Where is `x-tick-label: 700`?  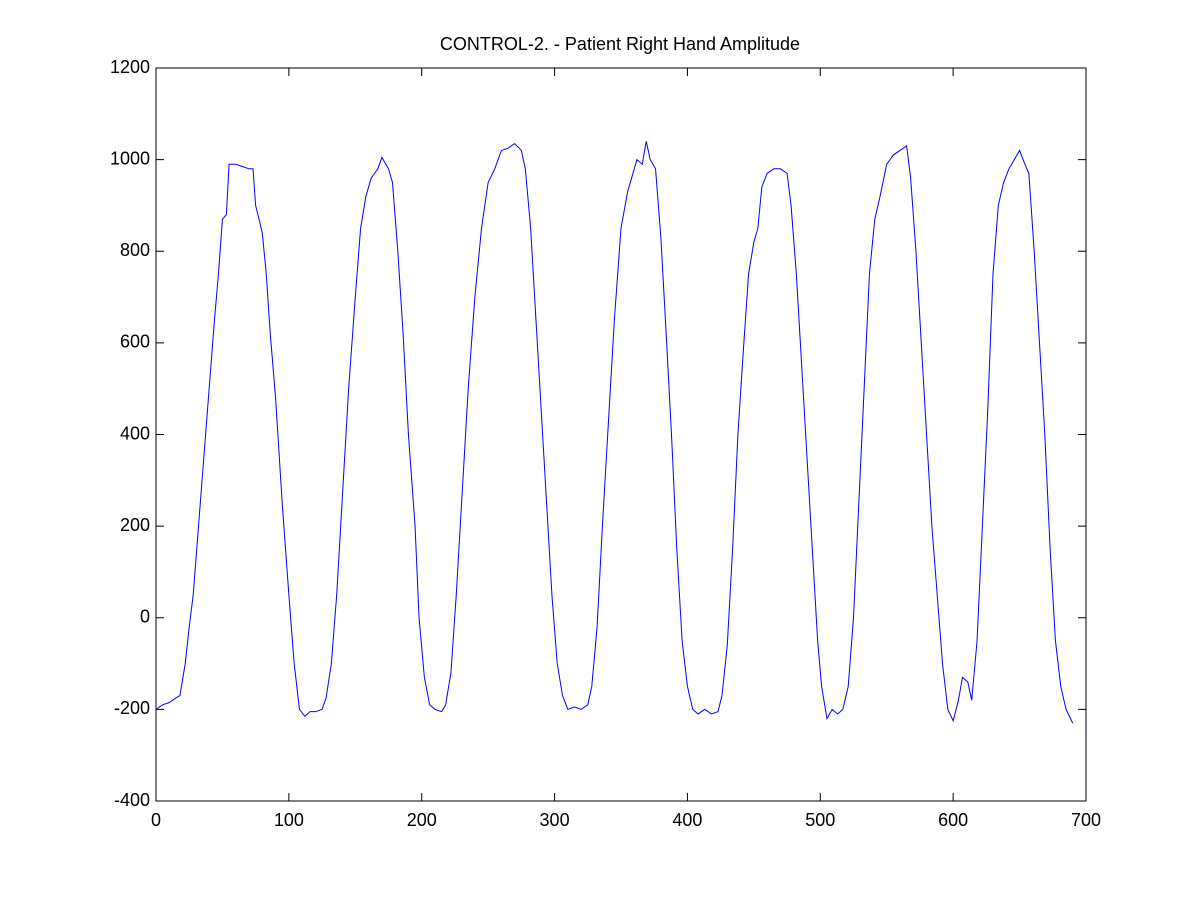
x-tick-label: 700 is located at coordinates (1086, 820).